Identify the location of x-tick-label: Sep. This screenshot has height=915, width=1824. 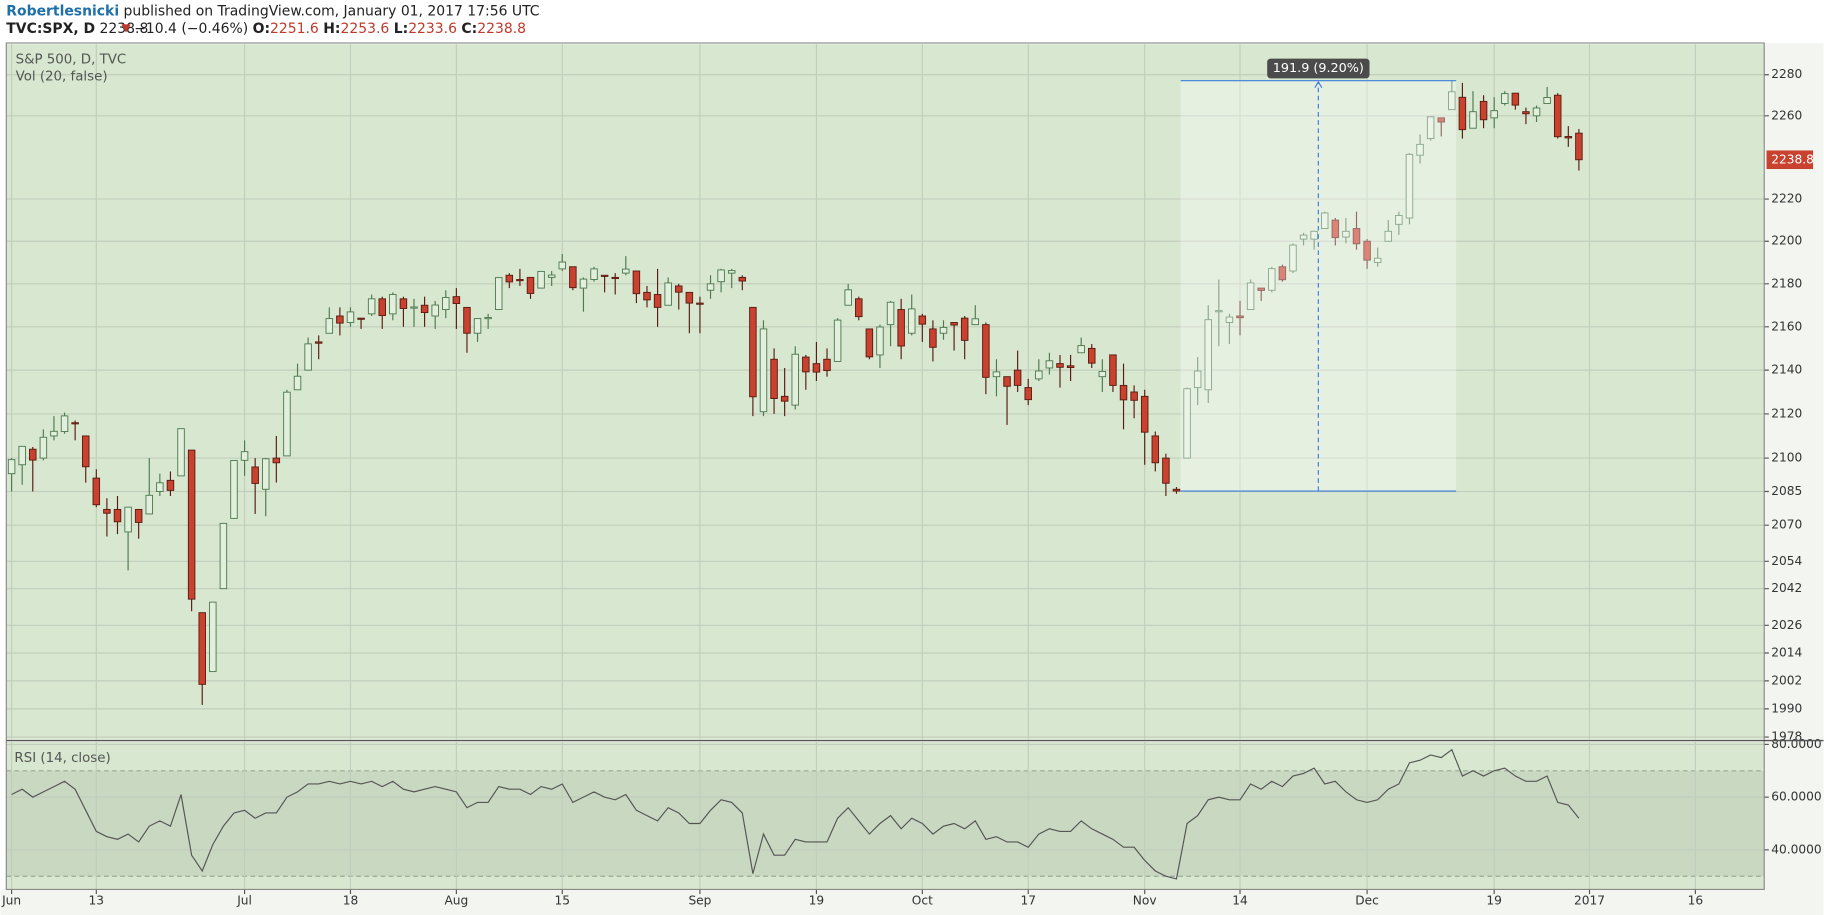
(699, 901).